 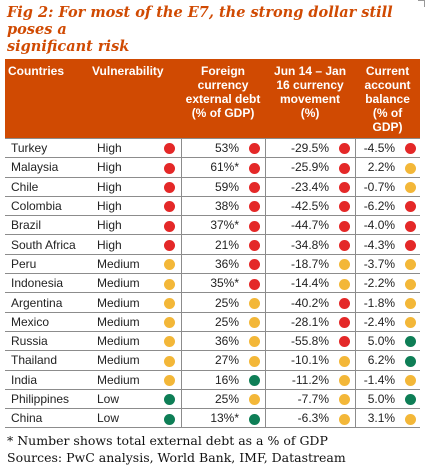 What do you see at coordinates (300, 148) in the screenshot?
I see `currency-cell: -29.5%` at bounding box center [300, 148].